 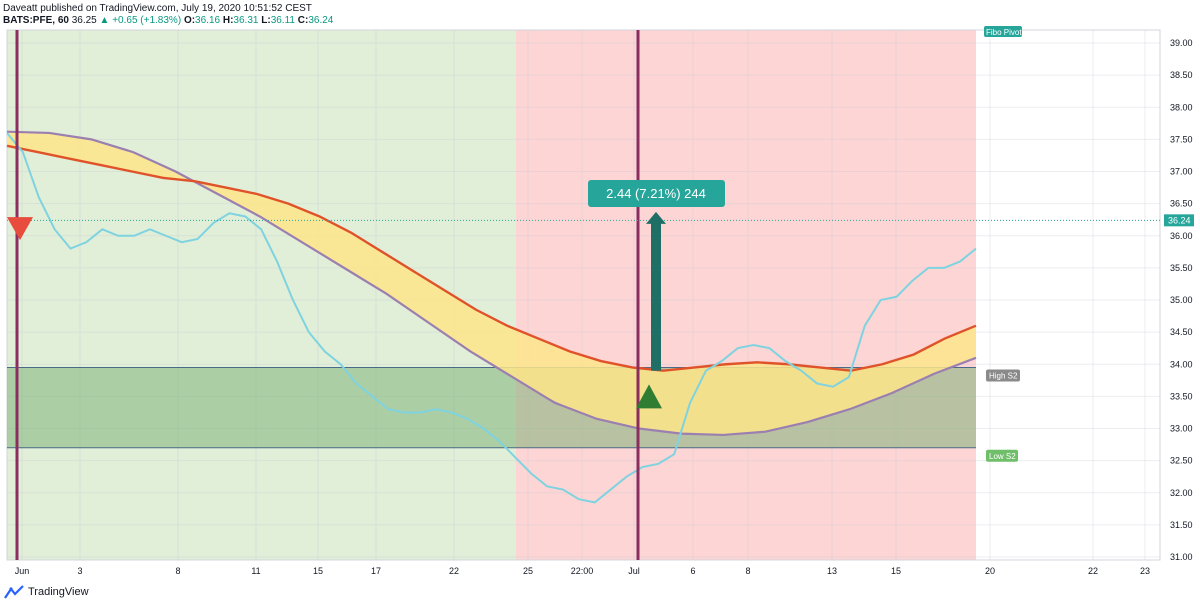 I want to click on fibo-pivot-label: Fibo Pivot, so click(x=1004, y=32).